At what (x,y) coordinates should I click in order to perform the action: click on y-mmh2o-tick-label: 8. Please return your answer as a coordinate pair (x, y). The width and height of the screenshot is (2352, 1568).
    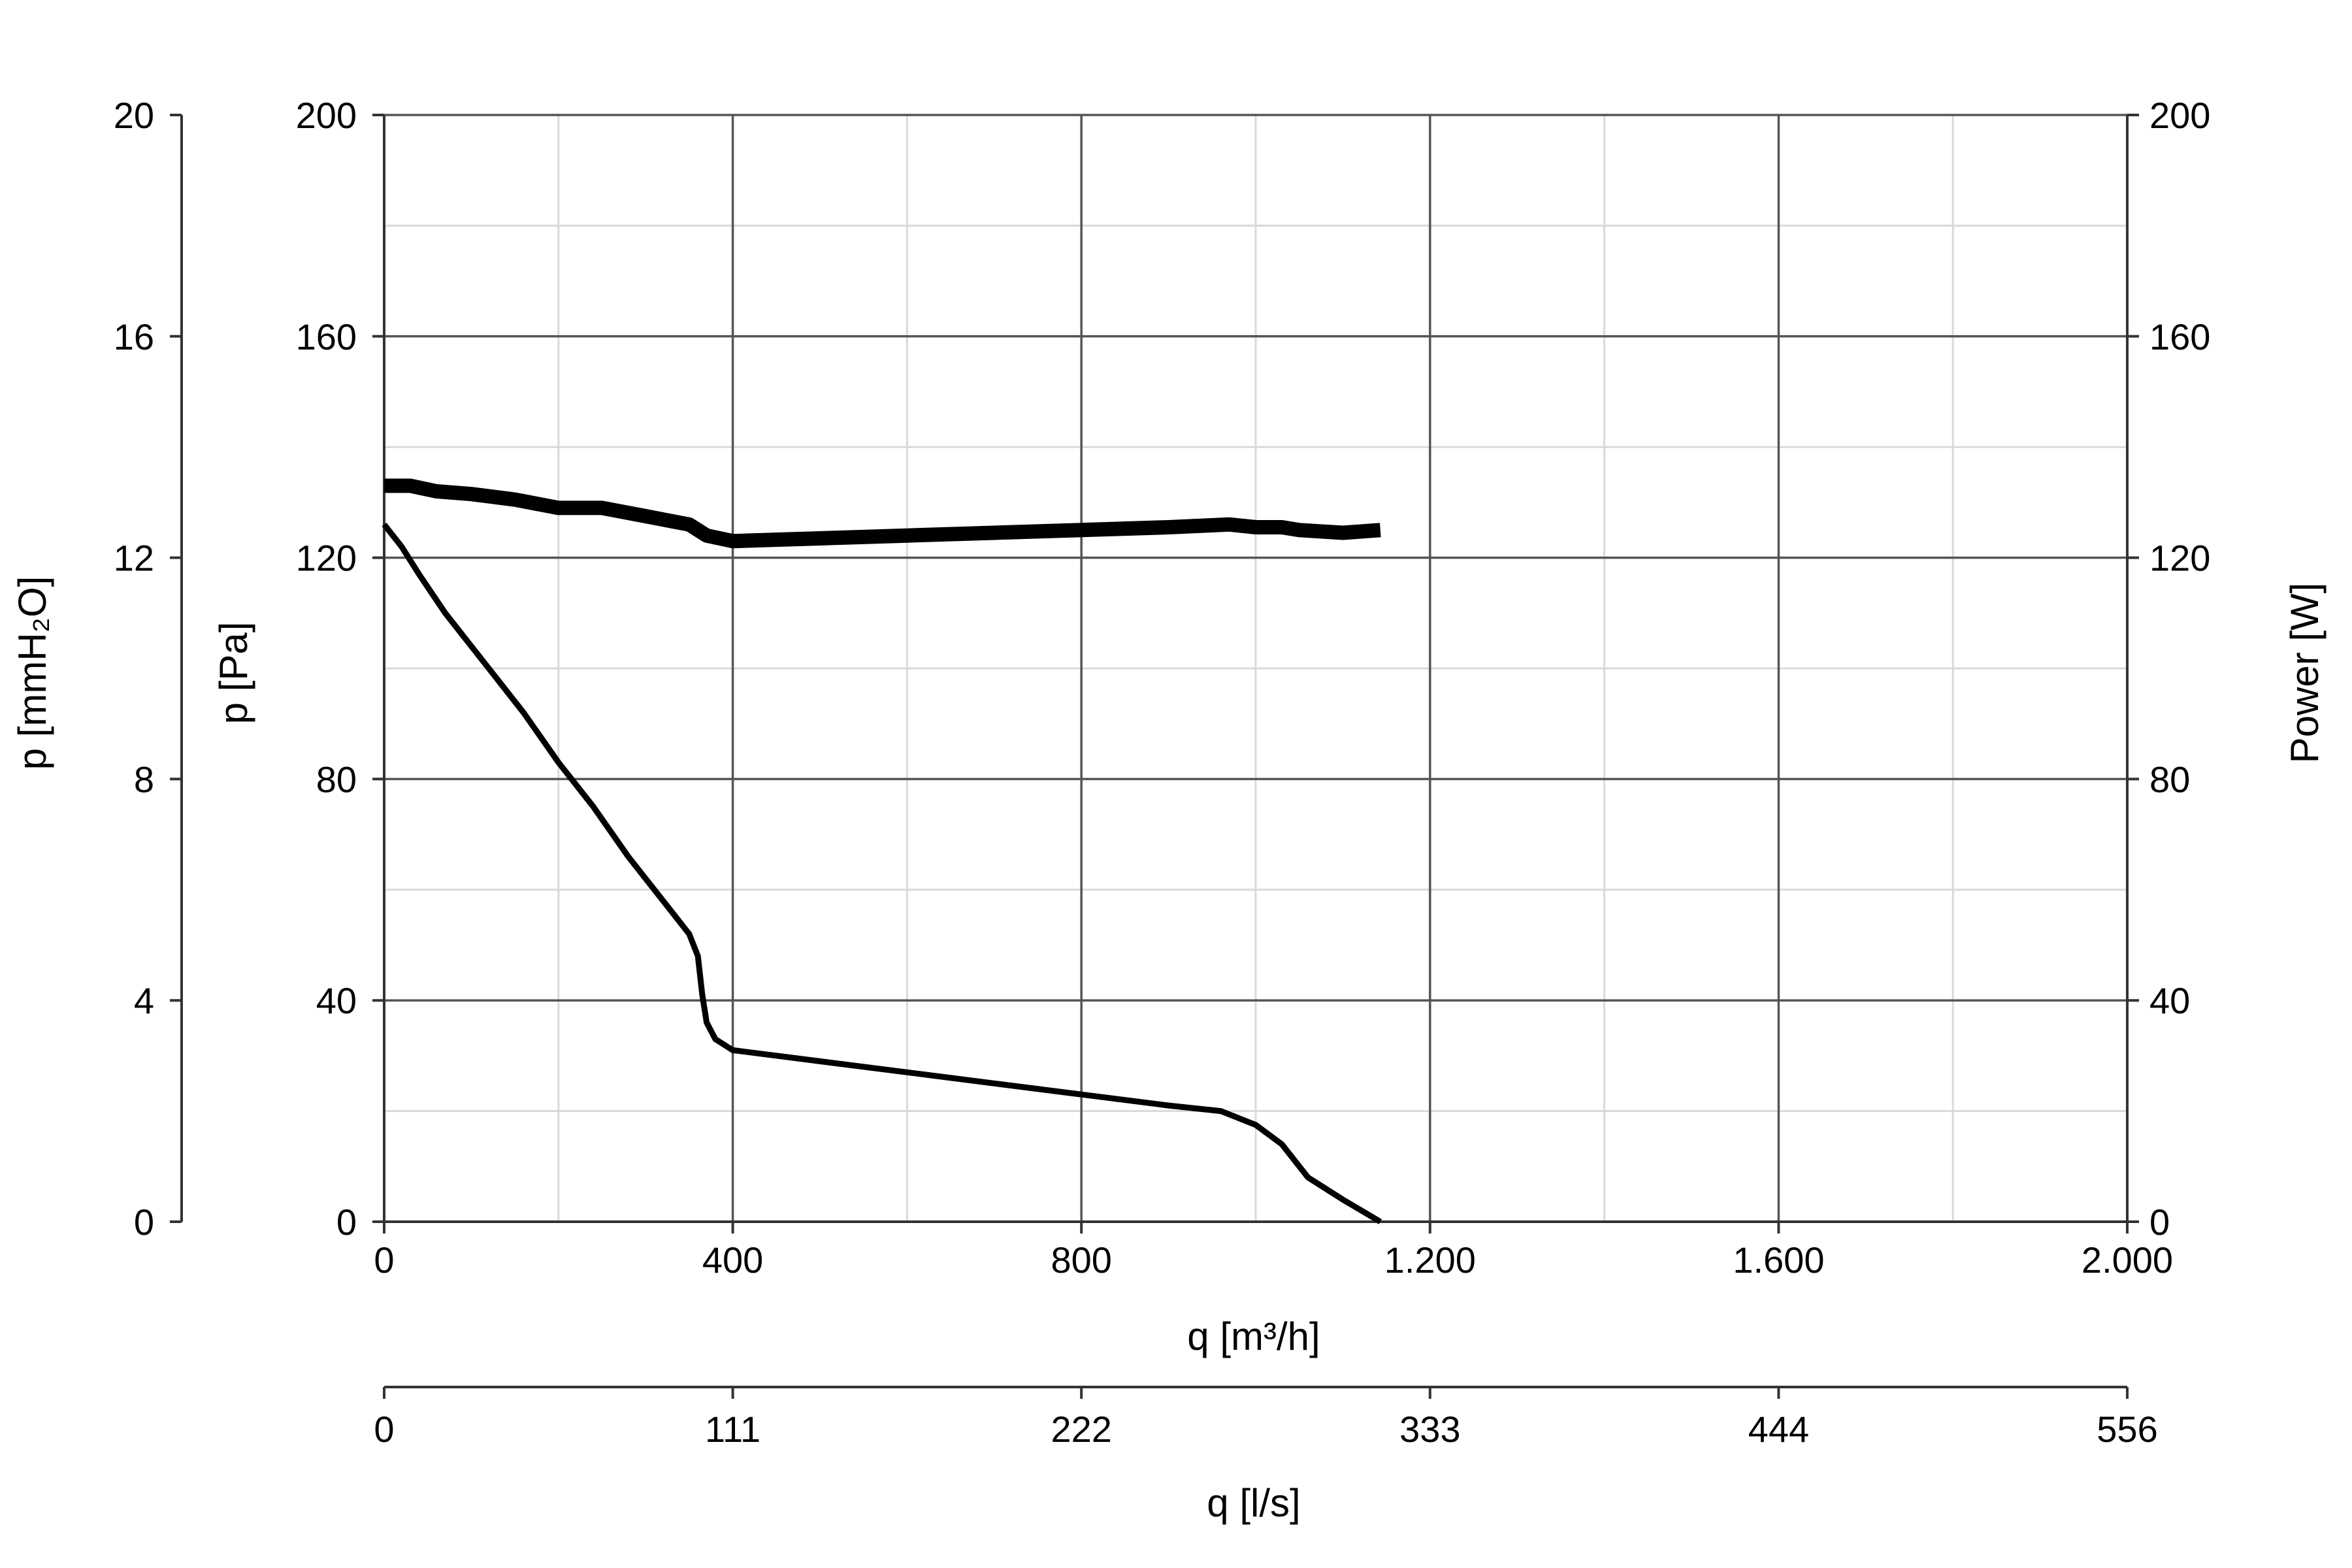
    Looking at the image, I should click on (144, 779).